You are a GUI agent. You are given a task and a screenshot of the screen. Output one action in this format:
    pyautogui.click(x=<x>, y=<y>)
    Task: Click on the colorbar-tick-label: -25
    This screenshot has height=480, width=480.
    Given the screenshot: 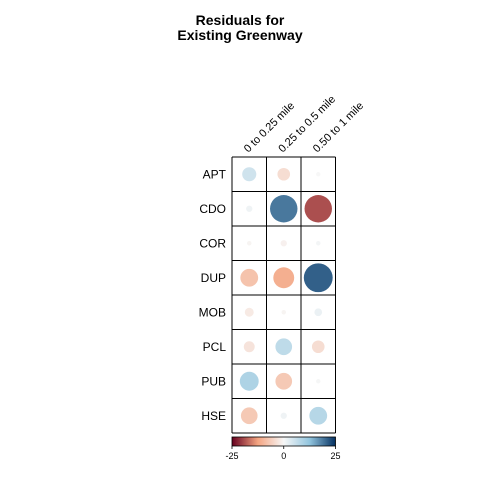 What is the action you would take?
    pyautogui.click(x=231, y=456)
    